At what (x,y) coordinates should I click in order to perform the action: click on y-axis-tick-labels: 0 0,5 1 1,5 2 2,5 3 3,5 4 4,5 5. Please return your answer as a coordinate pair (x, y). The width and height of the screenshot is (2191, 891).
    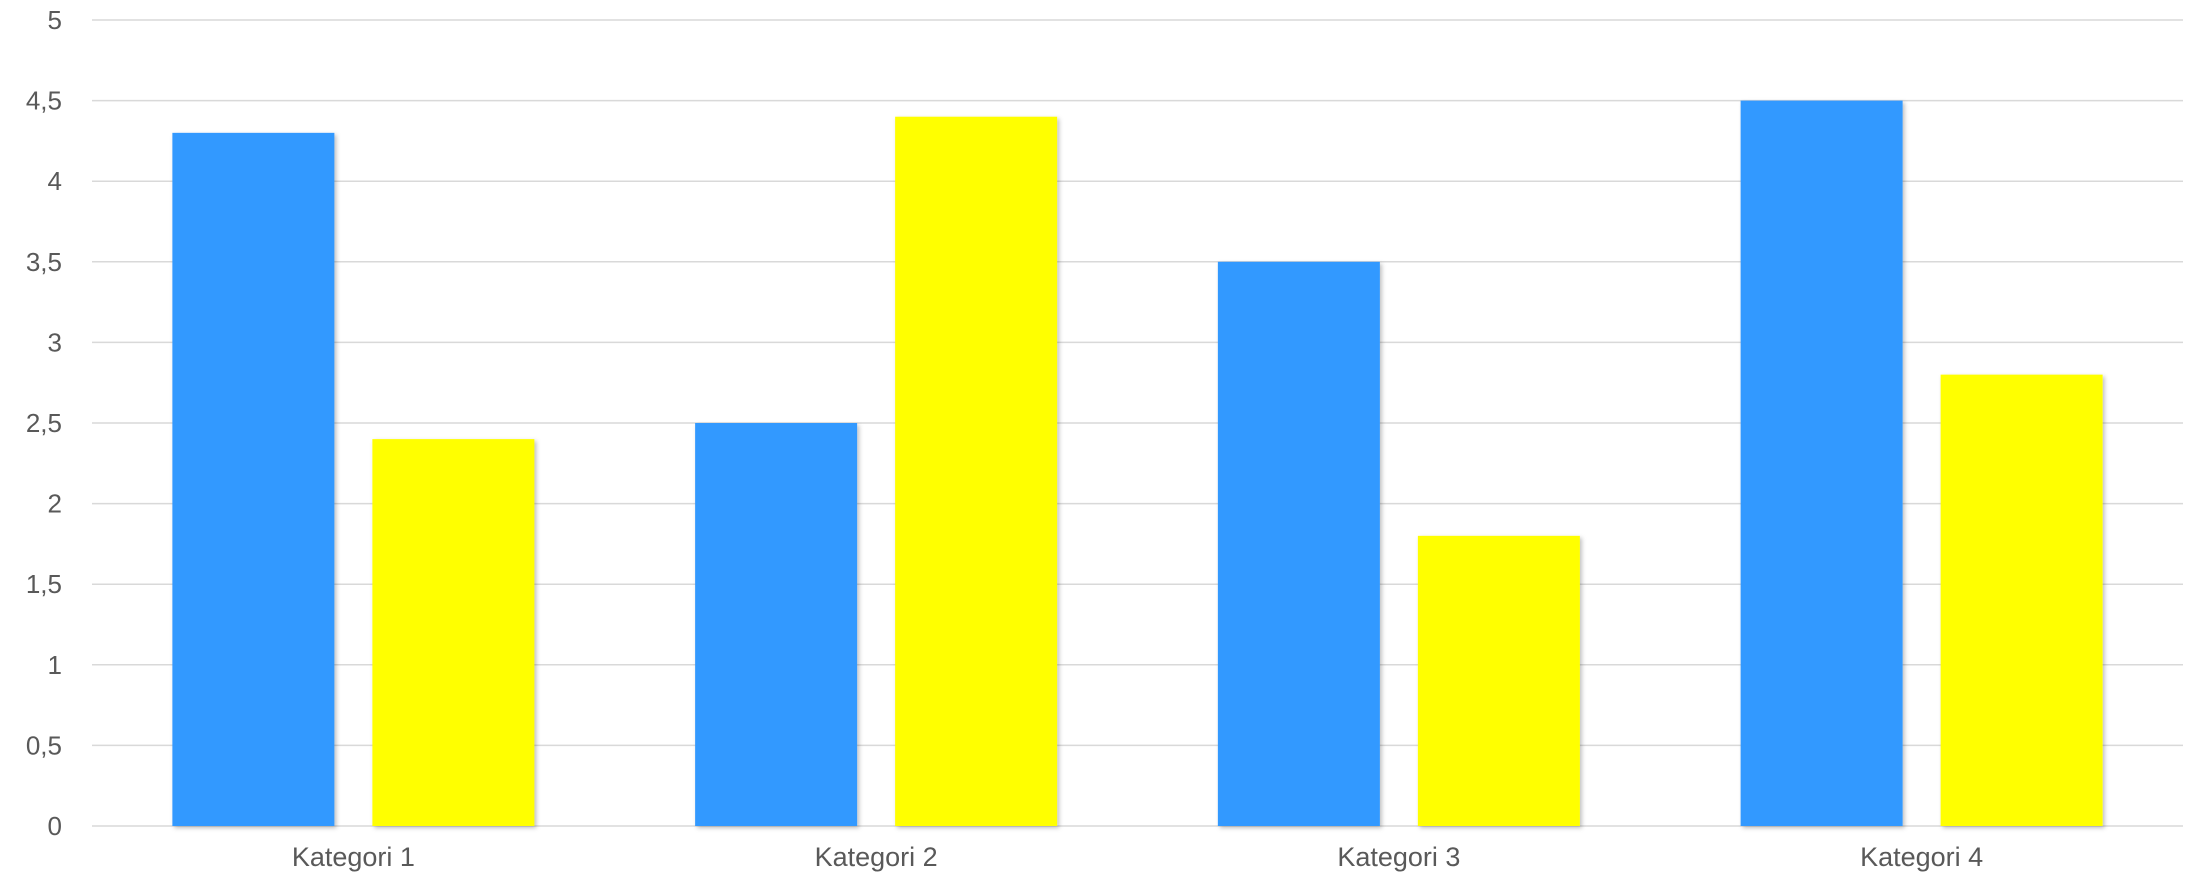
    Looking at the image, I should click on (44, 423).